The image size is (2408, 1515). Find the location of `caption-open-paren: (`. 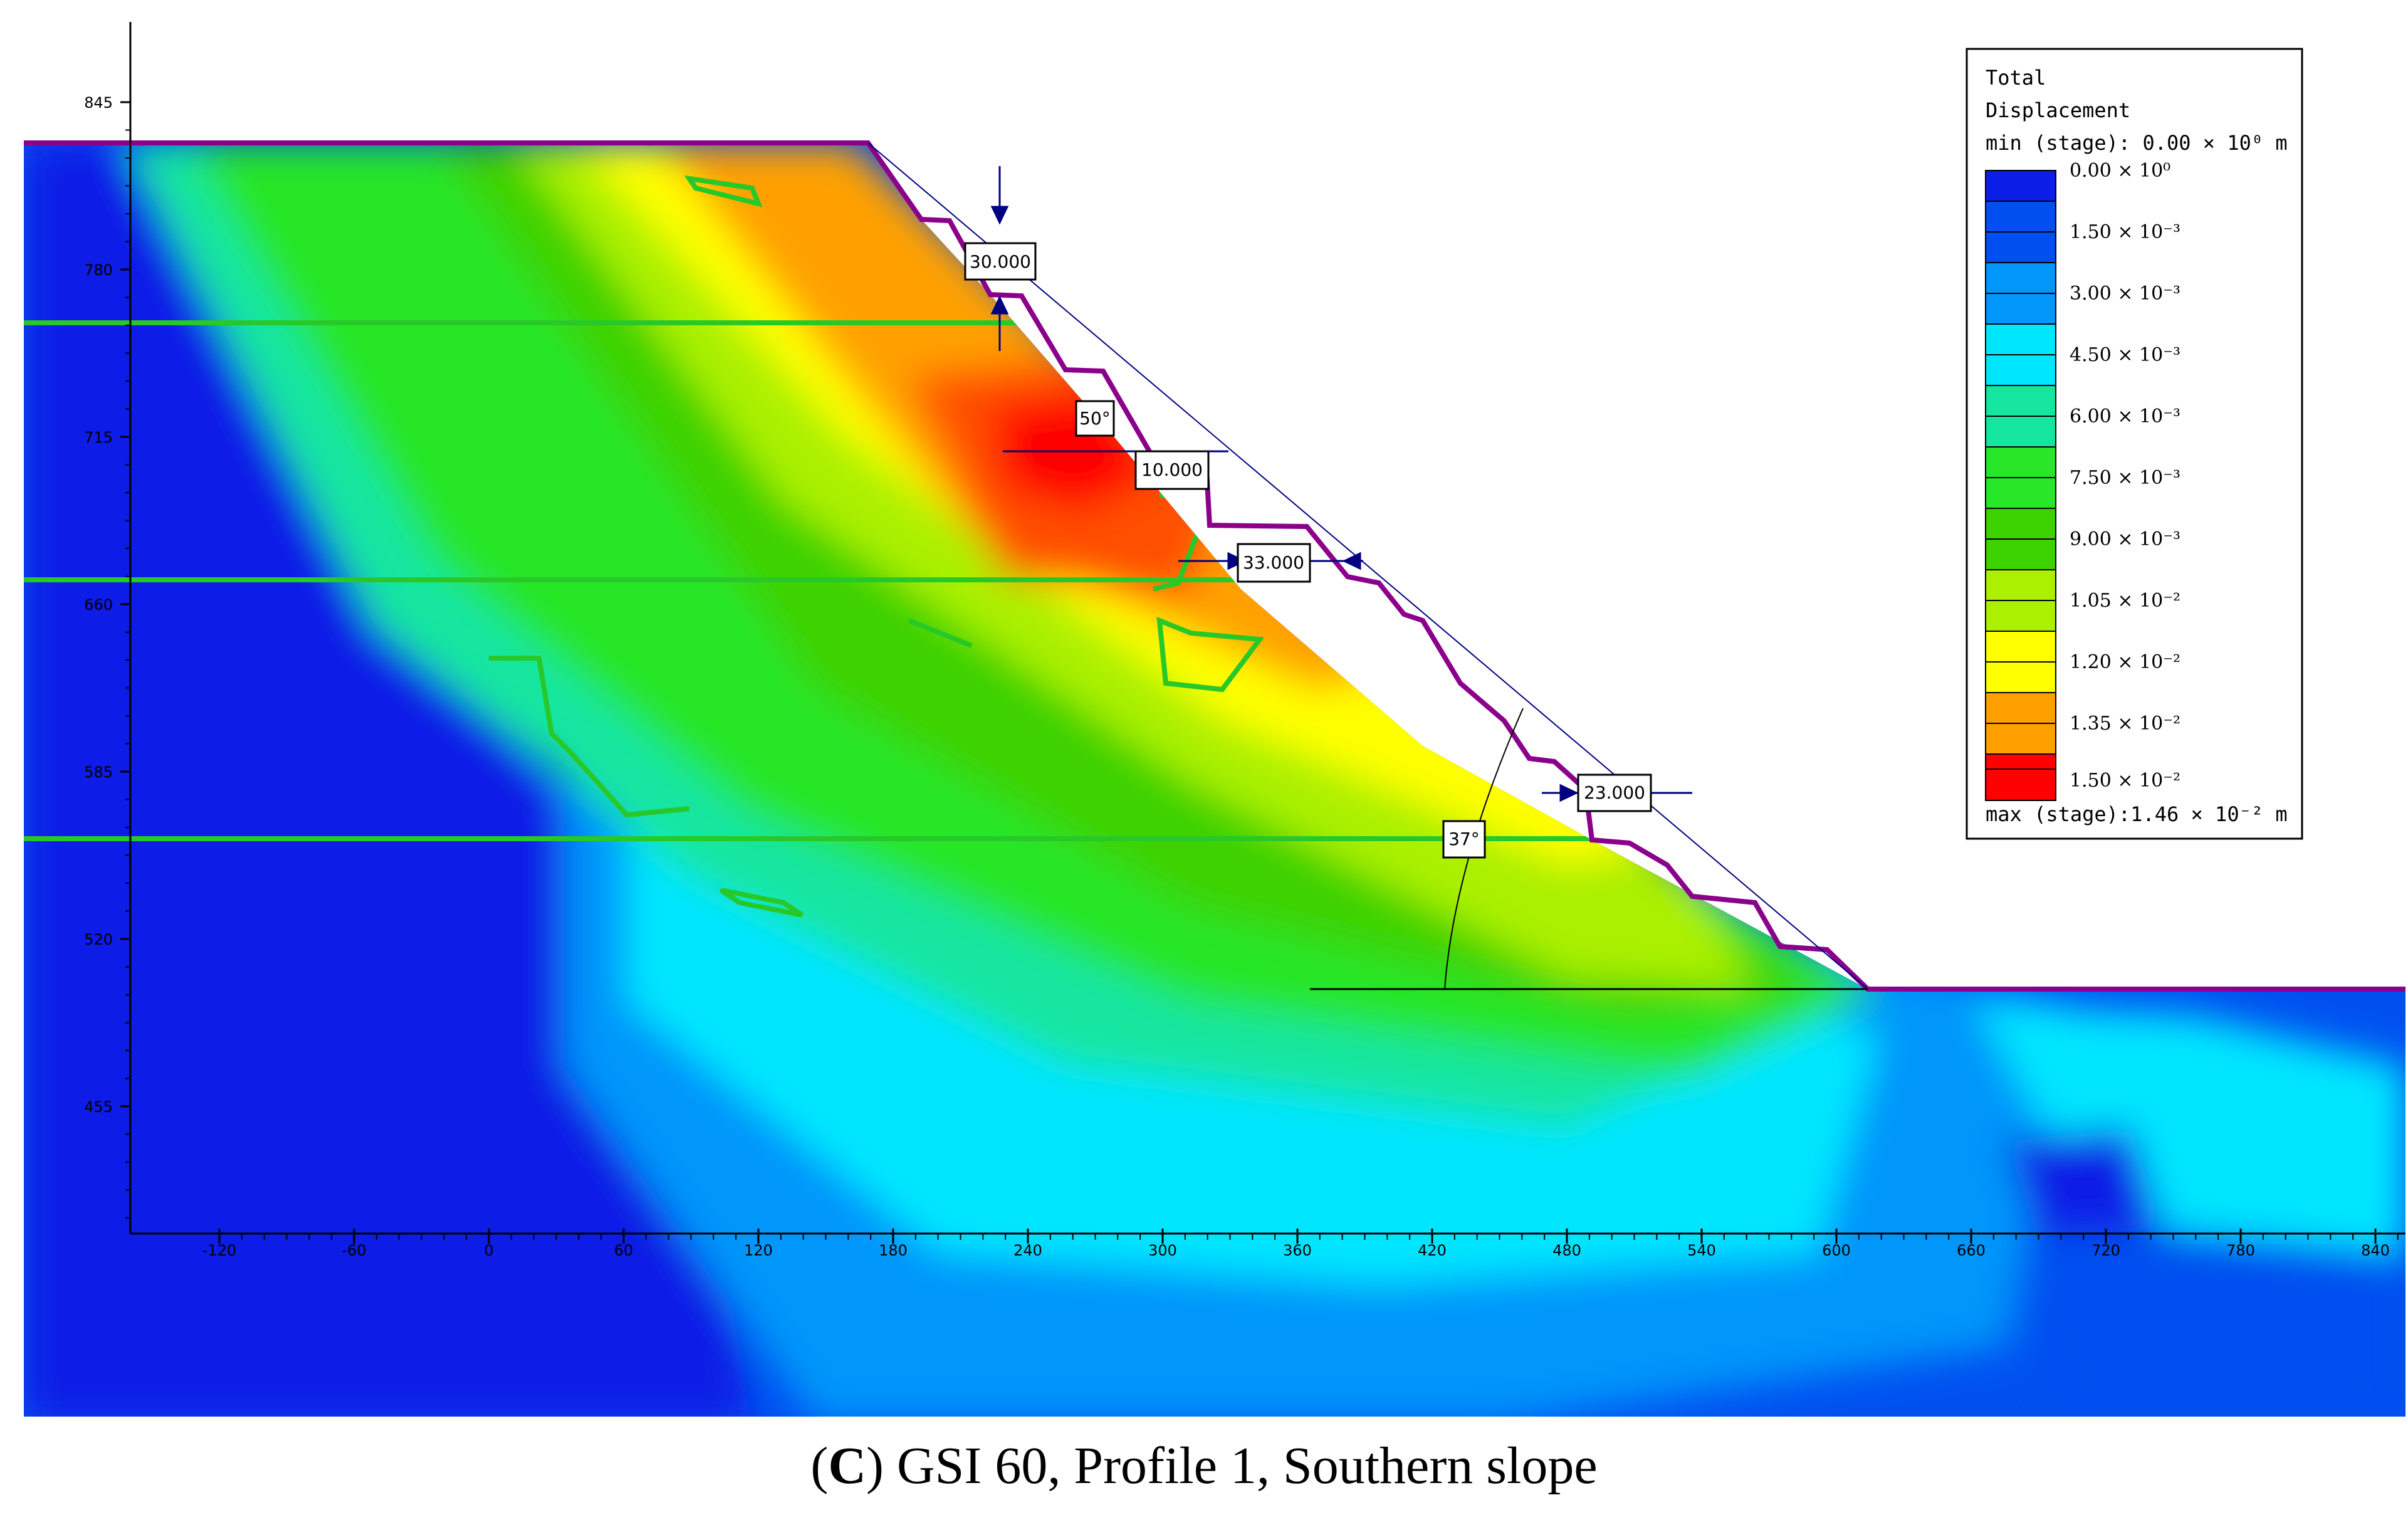

caption-open-paren: ( is located at coordinates (819, 1466).